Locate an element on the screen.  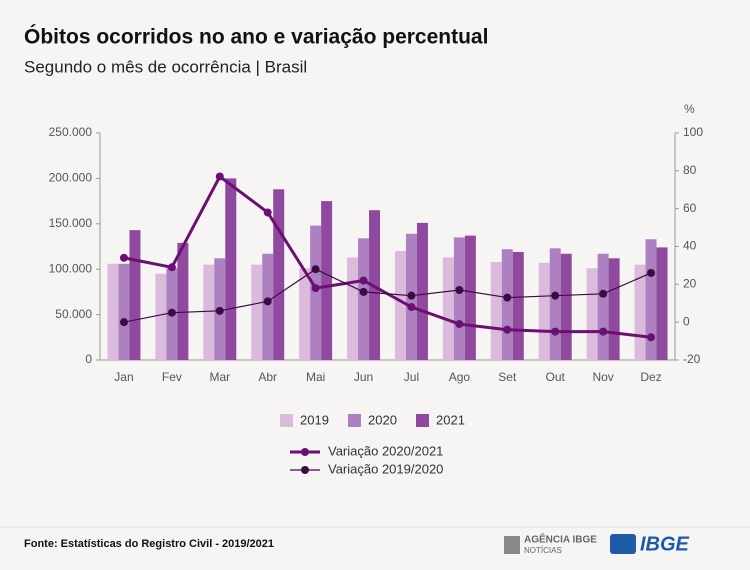
x-tick-label: Jan is located at coordinates (123, 377).